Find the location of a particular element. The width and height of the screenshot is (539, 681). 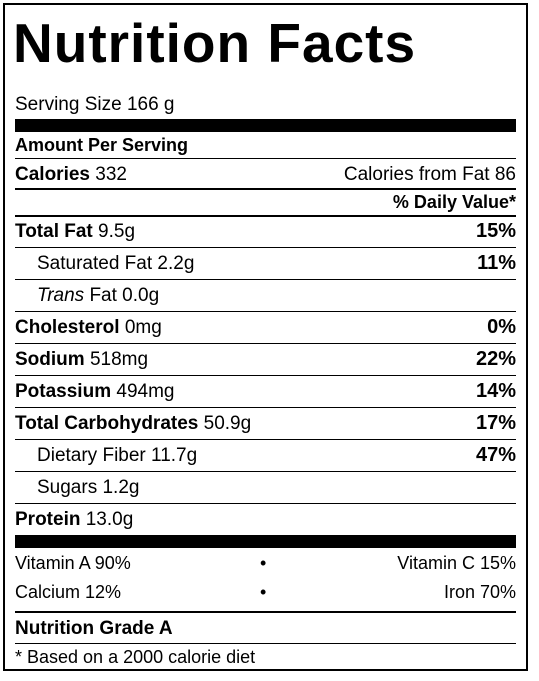

nutrient-dv: 0% is located at coordinates (501, 327).